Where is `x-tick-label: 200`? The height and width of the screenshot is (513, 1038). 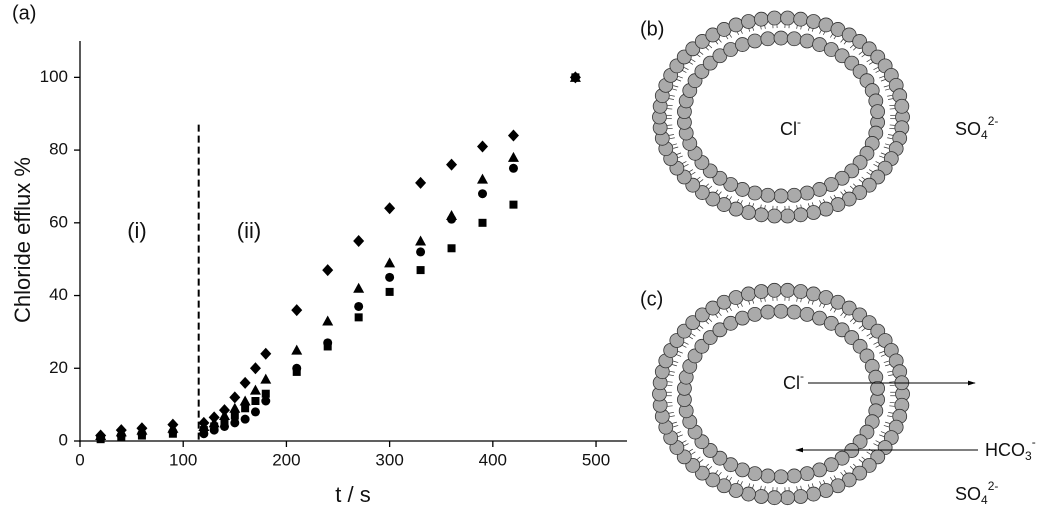
x-tick-label: 200 is located at coordinates (286, 459).